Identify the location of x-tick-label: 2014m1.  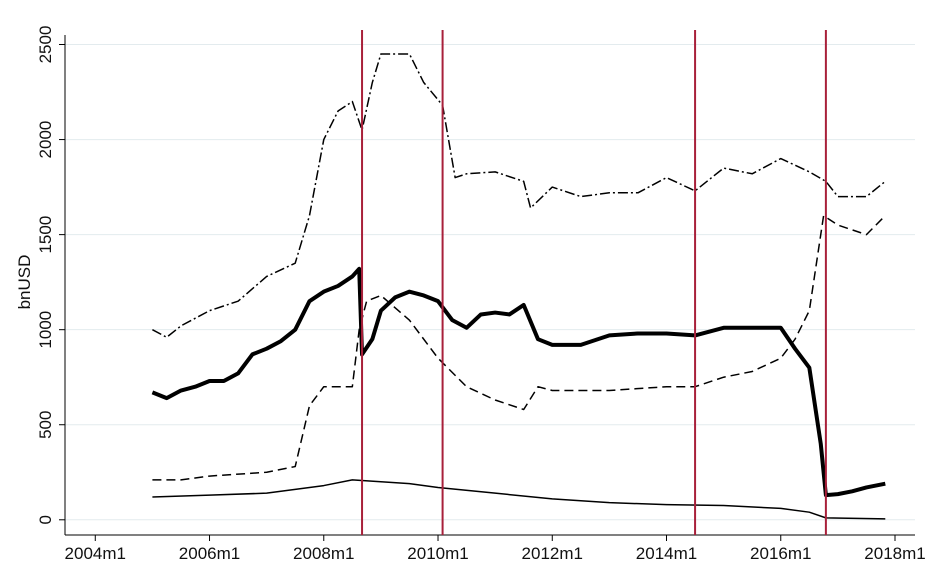
(666, 553).